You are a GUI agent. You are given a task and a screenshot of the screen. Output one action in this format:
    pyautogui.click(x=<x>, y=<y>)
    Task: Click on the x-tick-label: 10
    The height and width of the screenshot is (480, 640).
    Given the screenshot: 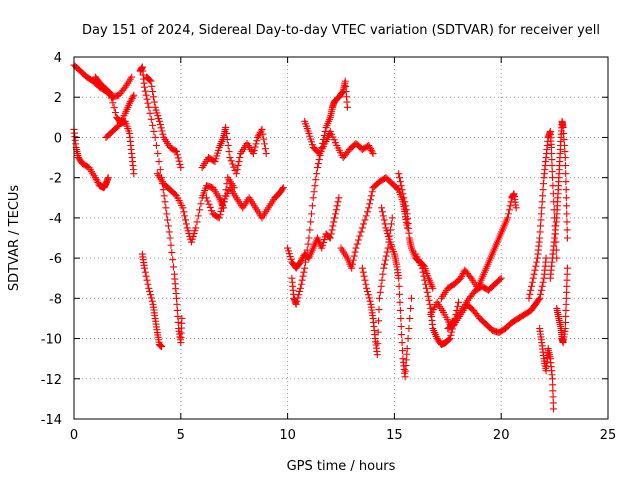 What is the action you would take?
    pyautogui.click(x=287, y=435)
    